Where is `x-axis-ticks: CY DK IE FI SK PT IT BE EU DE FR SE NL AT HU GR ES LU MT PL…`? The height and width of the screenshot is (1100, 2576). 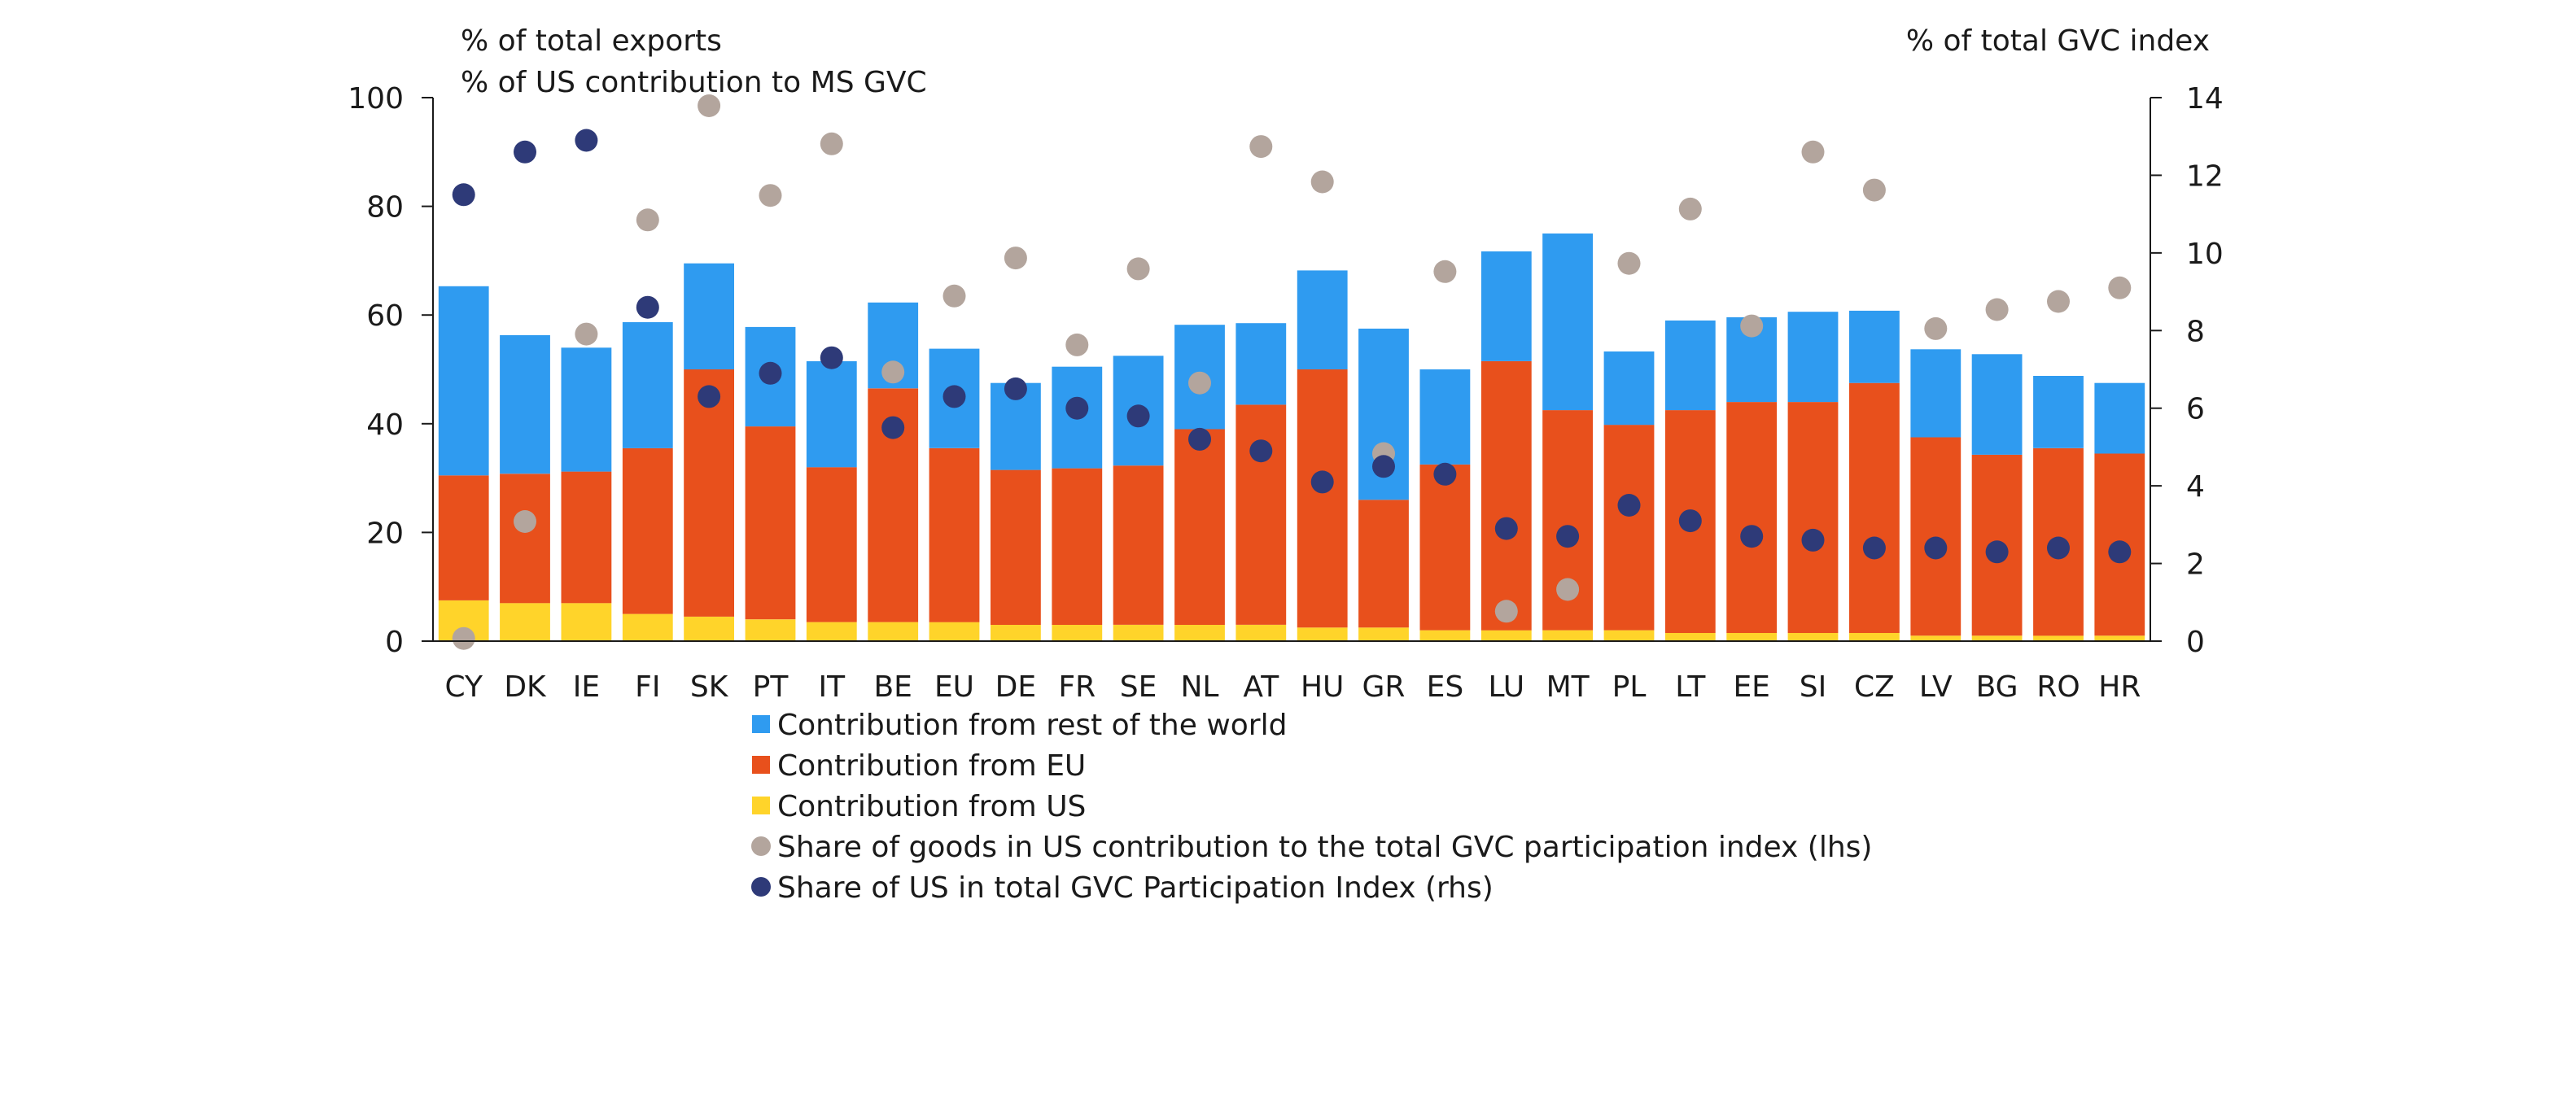
x-axis-ticks: CY DK IE FI SK PT IT BE EU DE FR SE NL AT HU GR ES LU MT PL… is located at coordinates (1292, 687).